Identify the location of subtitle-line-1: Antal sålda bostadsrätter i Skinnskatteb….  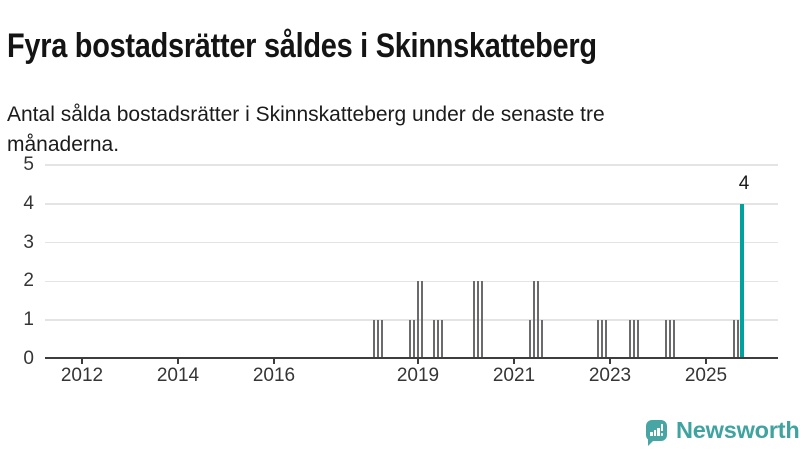
(306, 114).